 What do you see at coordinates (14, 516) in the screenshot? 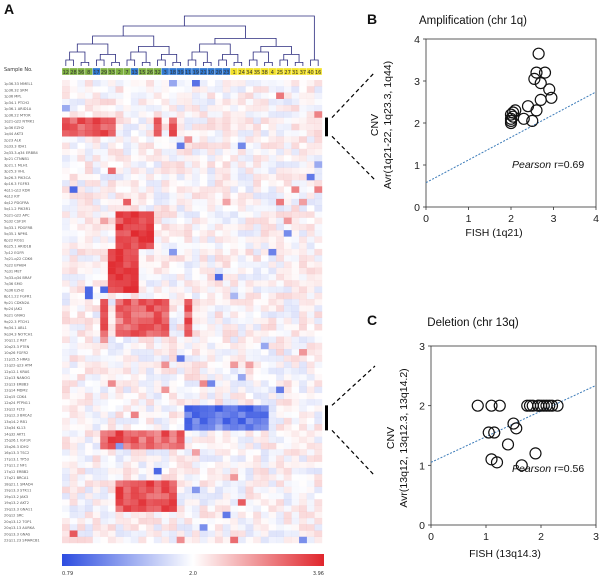
I see `row-label: 20q12 SRC` at bounding box center [14, 516].